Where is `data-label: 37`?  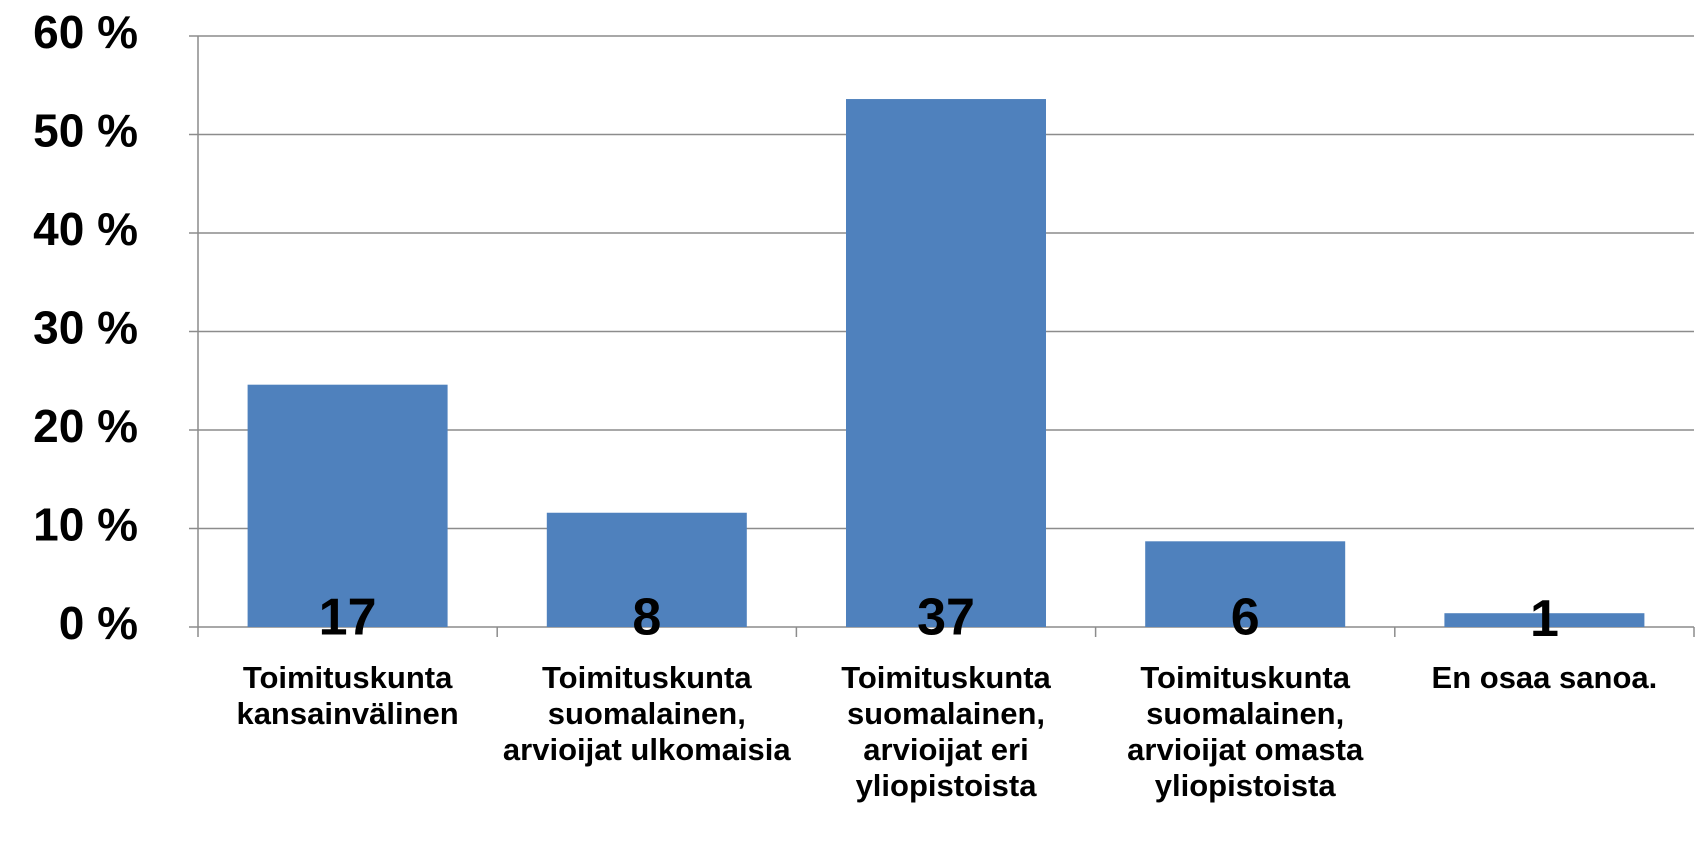 data-label: 37 is located at coordinates (946, 618).